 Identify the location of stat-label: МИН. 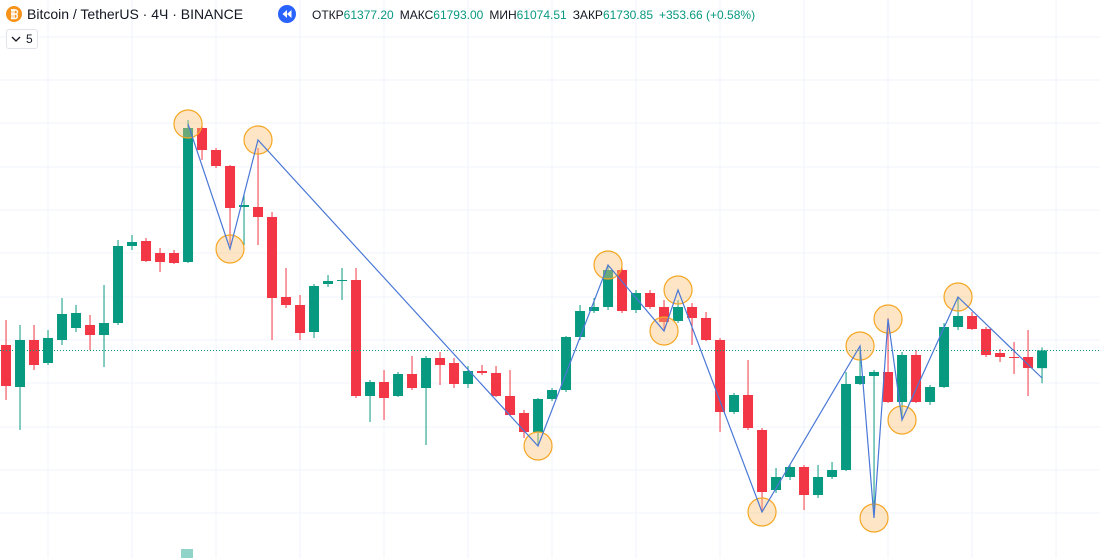
(503, 15).